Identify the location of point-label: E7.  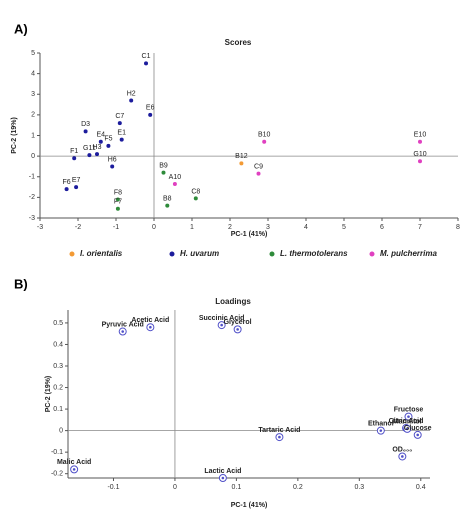
(76, 180).